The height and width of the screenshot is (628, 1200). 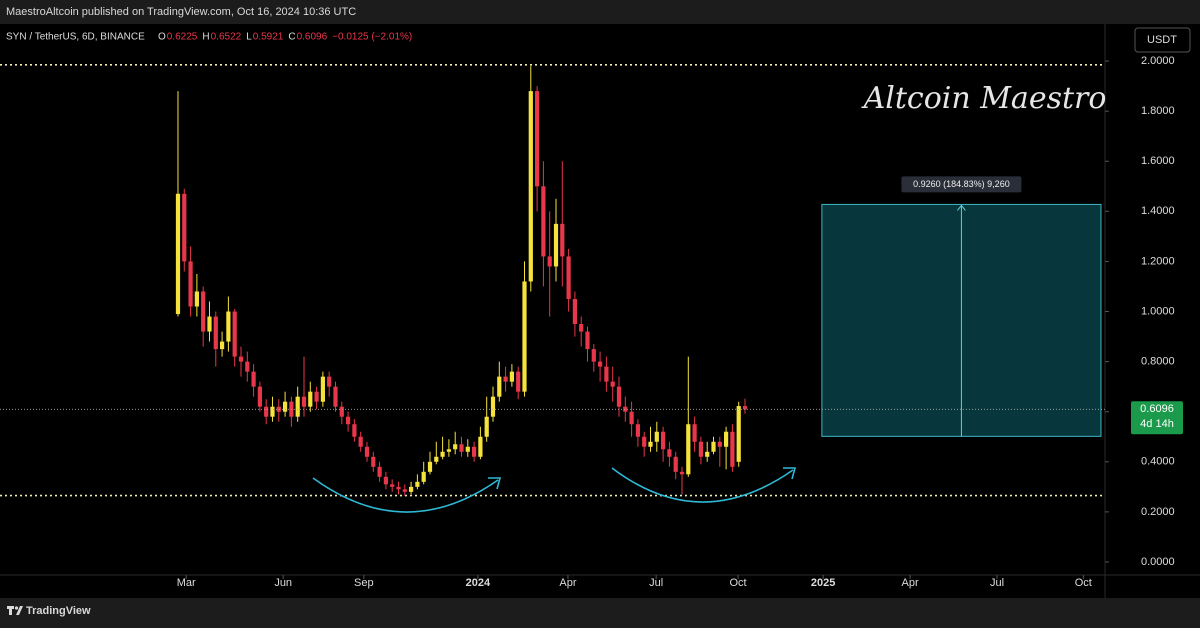 I want to click on legend-value: 0.6225, so click(x=182, y=37).